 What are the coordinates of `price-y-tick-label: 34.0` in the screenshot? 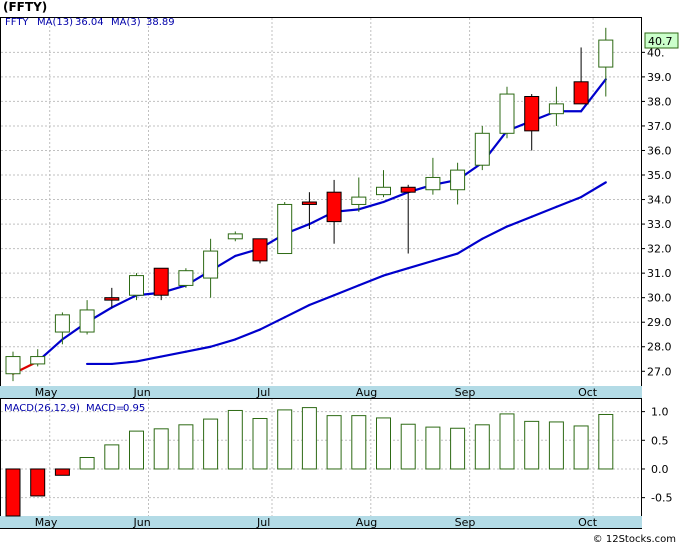 It's located at (659, 200).